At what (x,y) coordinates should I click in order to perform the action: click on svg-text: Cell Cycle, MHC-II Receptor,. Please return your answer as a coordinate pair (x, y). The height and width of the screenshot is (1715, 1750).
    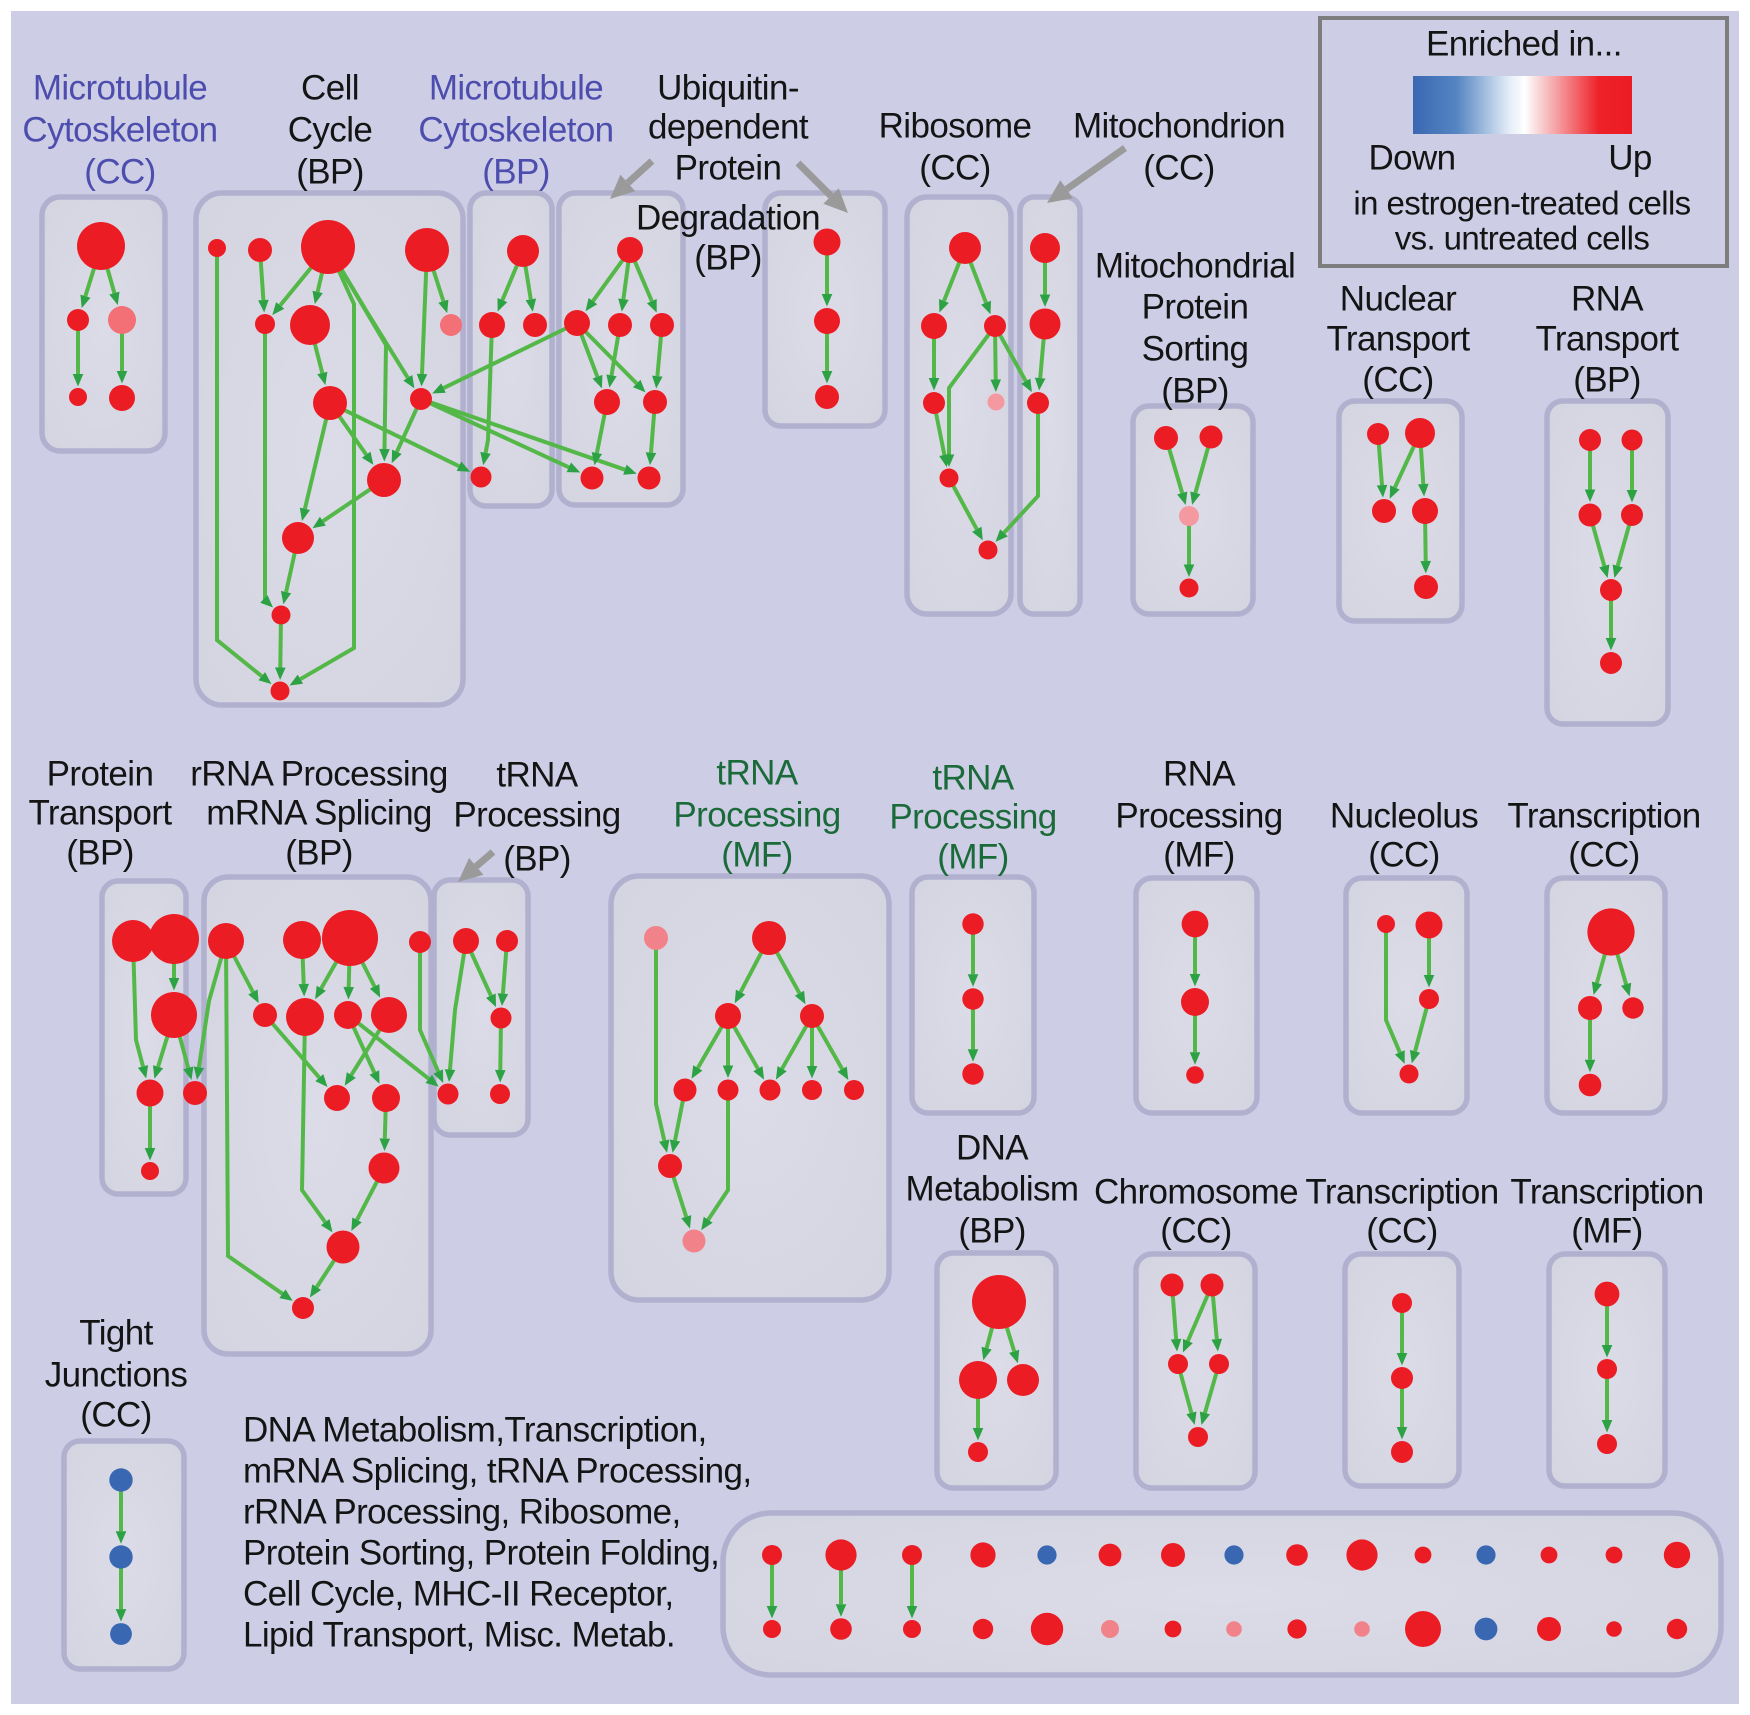
    Looking at the image, I should click on (458, 1594).